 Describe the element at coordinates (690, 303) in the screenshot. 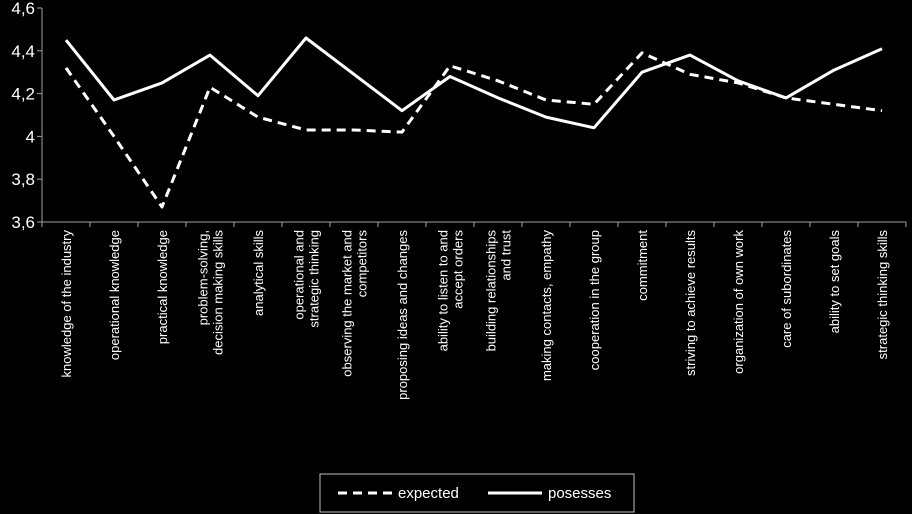

I see `x-tick-label: striving to achieve results` at that location.